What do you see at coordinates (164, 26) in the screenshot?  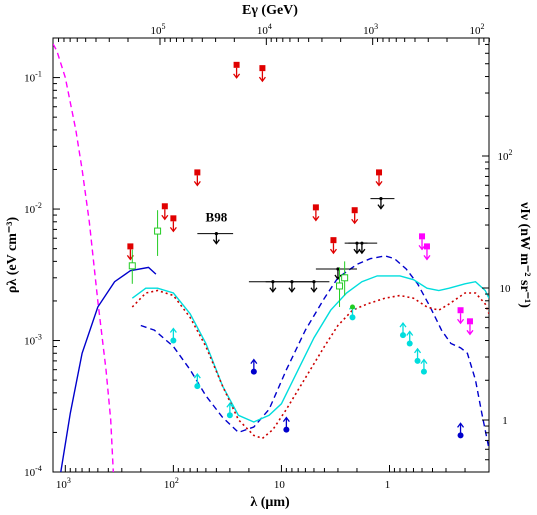 I see `top-x-tick-label-exponent: 5` at bounding box center [164, 26].